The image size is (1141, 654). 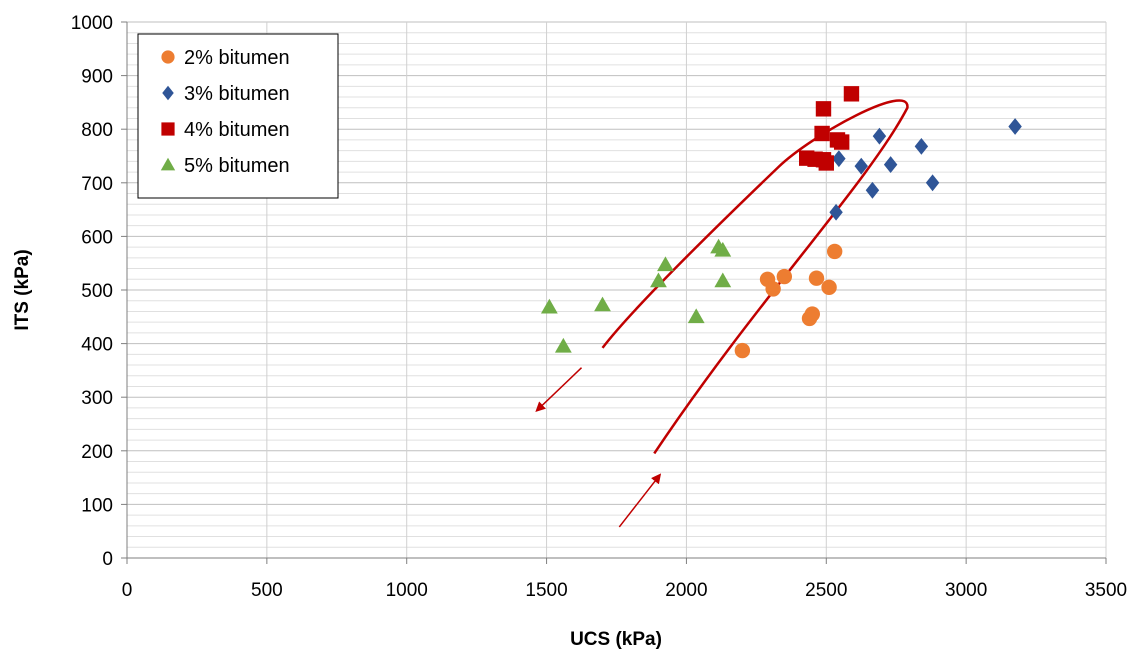 I want to click on y-tick-label: 1000, so click(x=92, y=23).